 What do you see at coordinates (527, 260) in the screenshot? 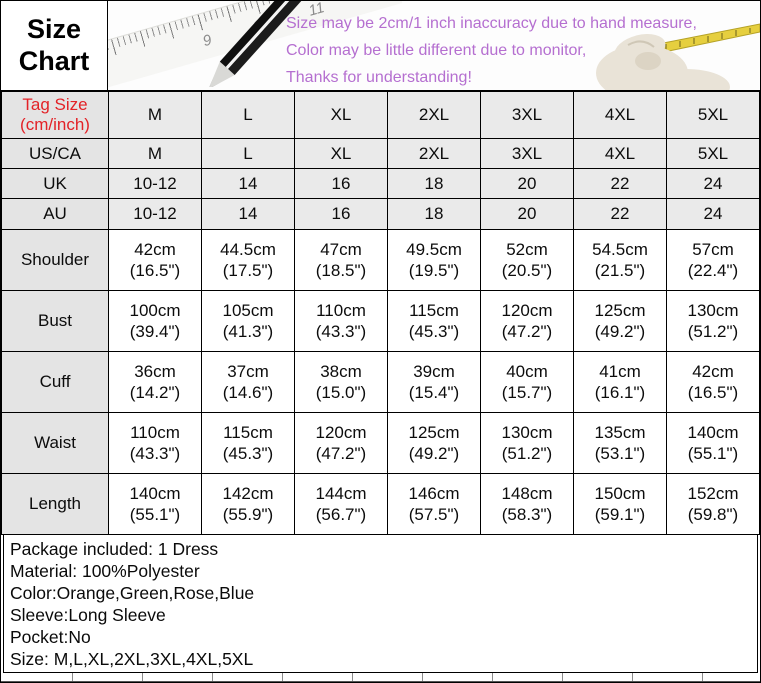
I see `table-cell: 52cm (20.5")` at bounding box center [527, 260].